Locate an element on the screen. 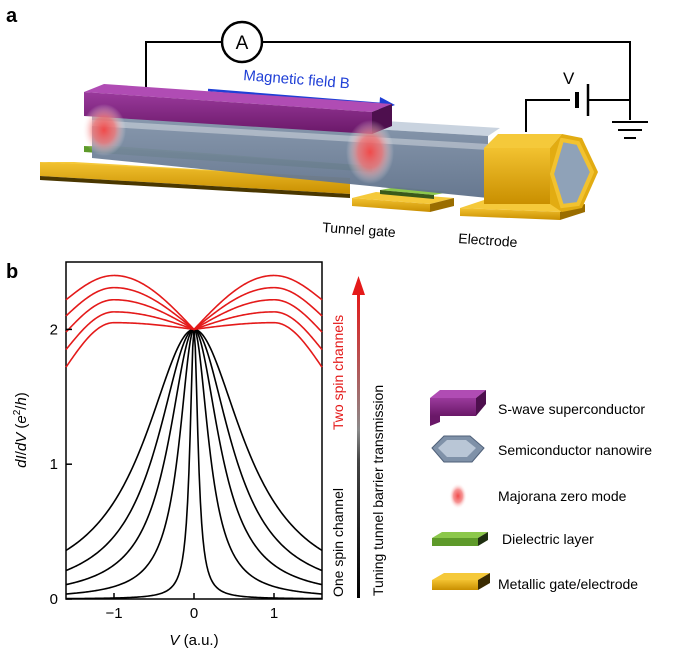 This screenshot has width=677, height=652. metal-icon is located at coordinates (461, 581).